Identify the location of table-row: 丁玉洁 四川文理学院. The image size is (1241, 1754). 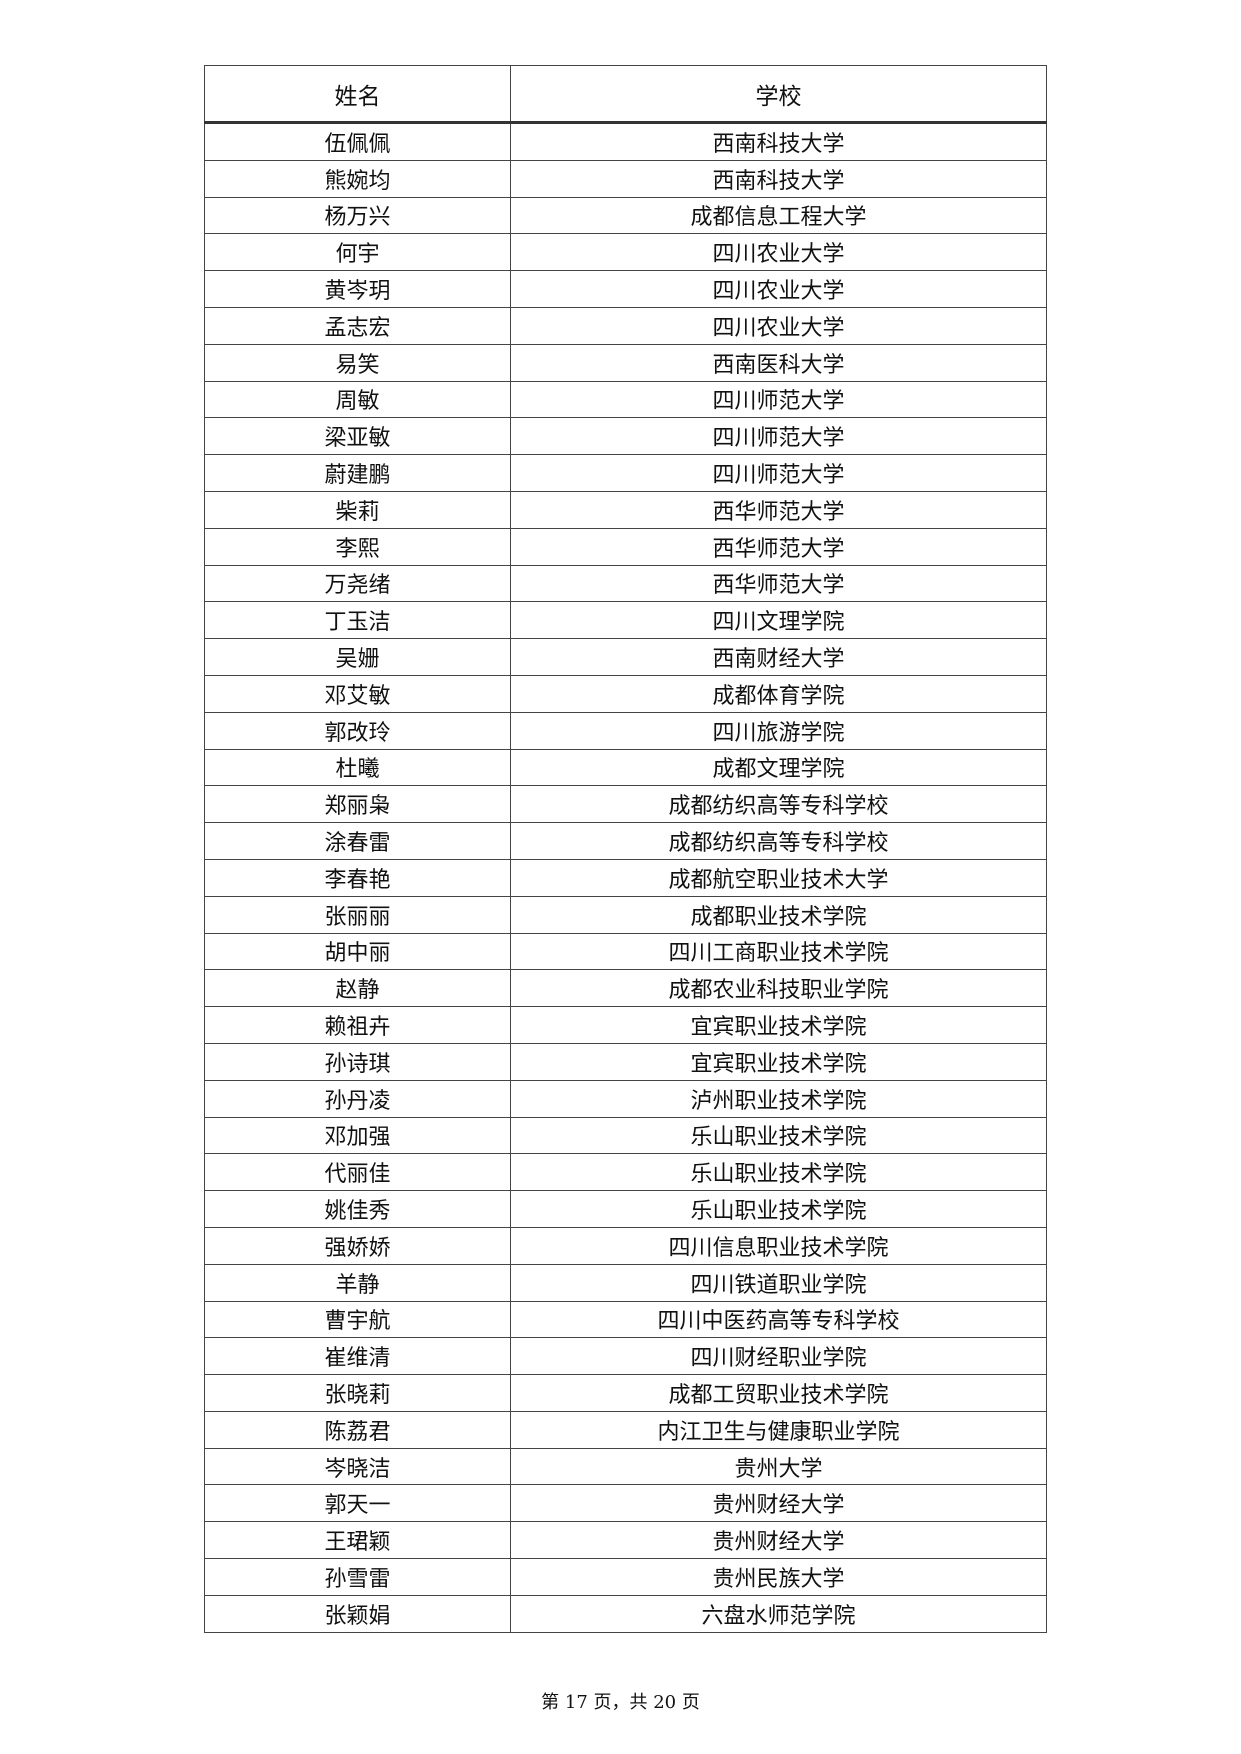
(625, 620).